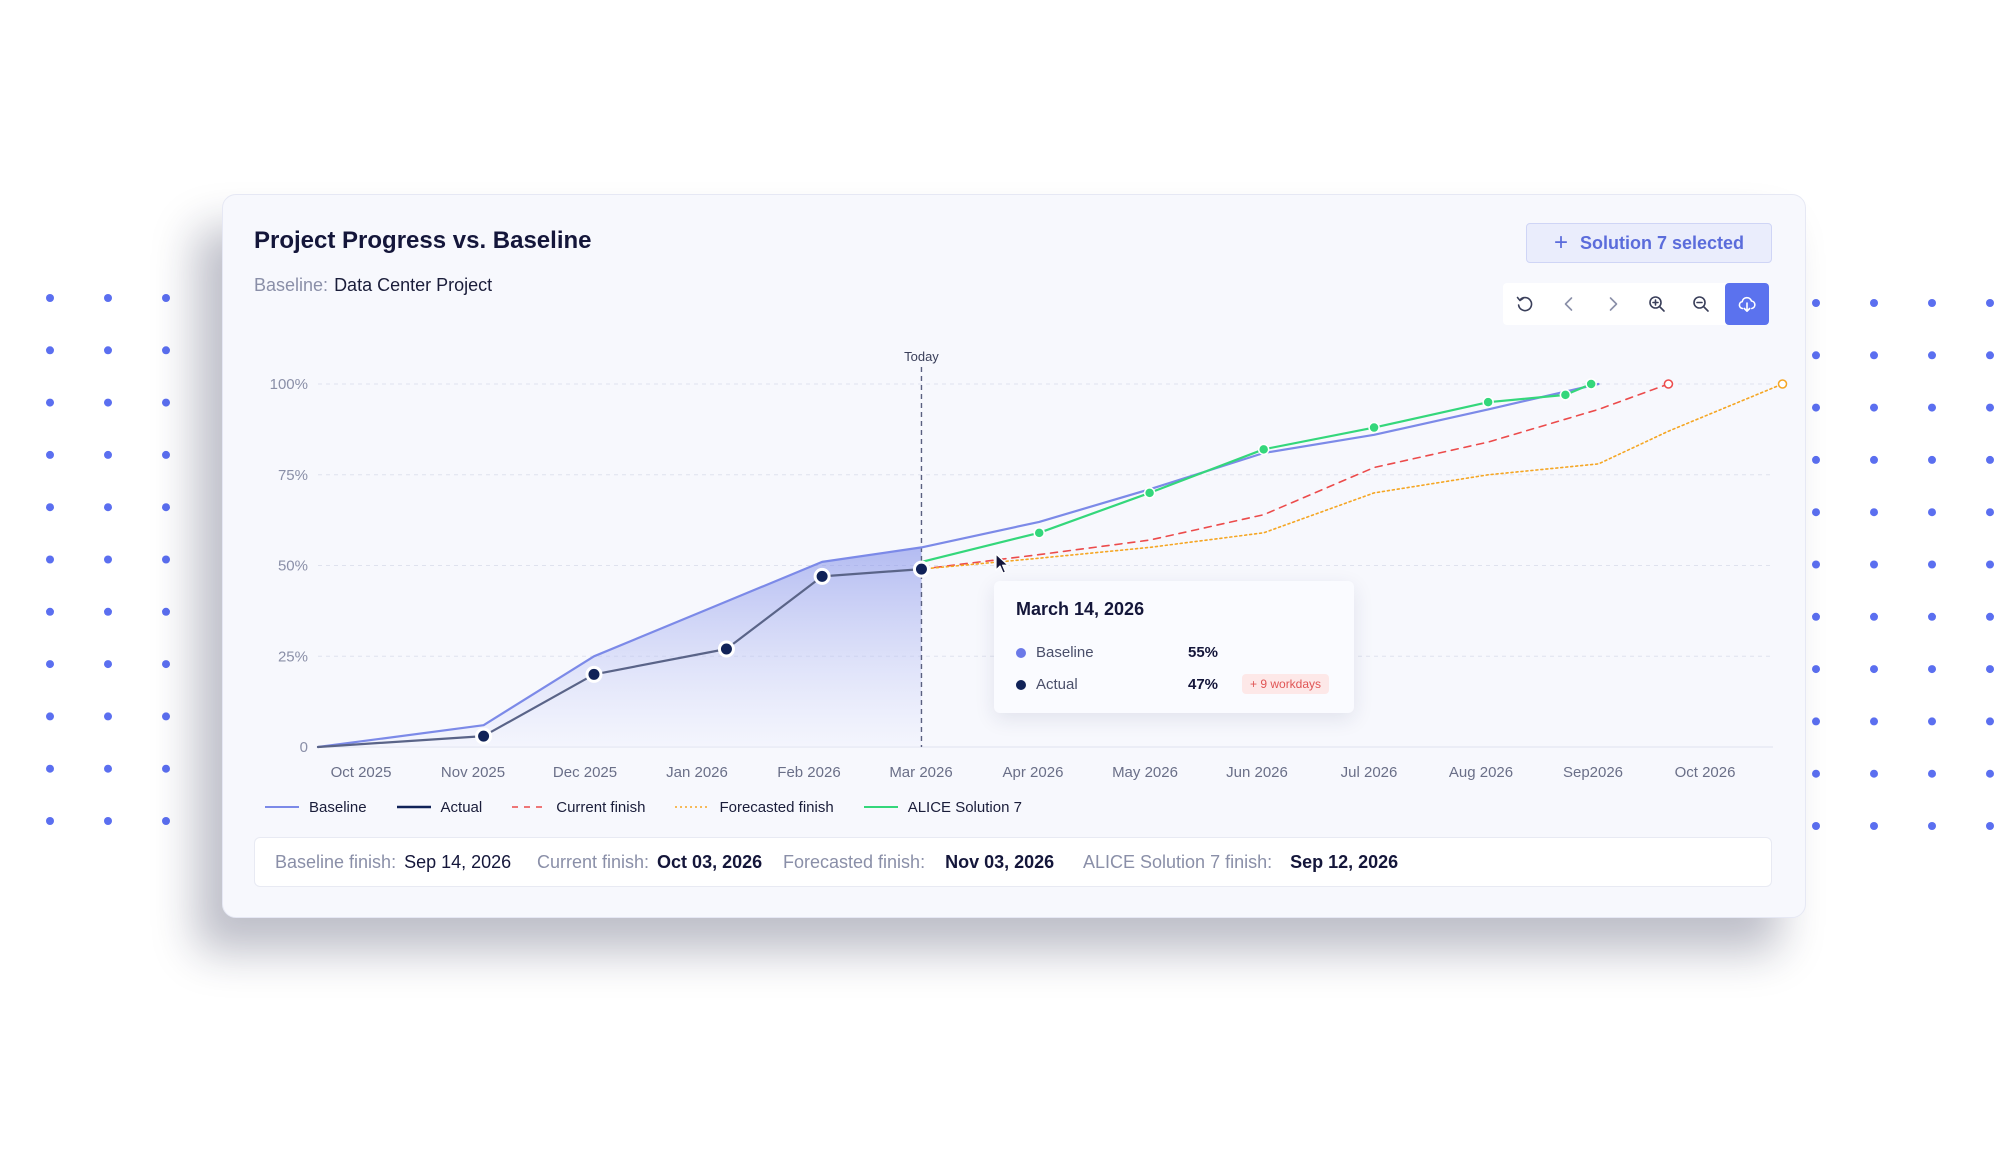 Image resolution: width=2000 pixels, height=1165 pixels. I want to click on baseline-dot-icon, so click(1021, 653).